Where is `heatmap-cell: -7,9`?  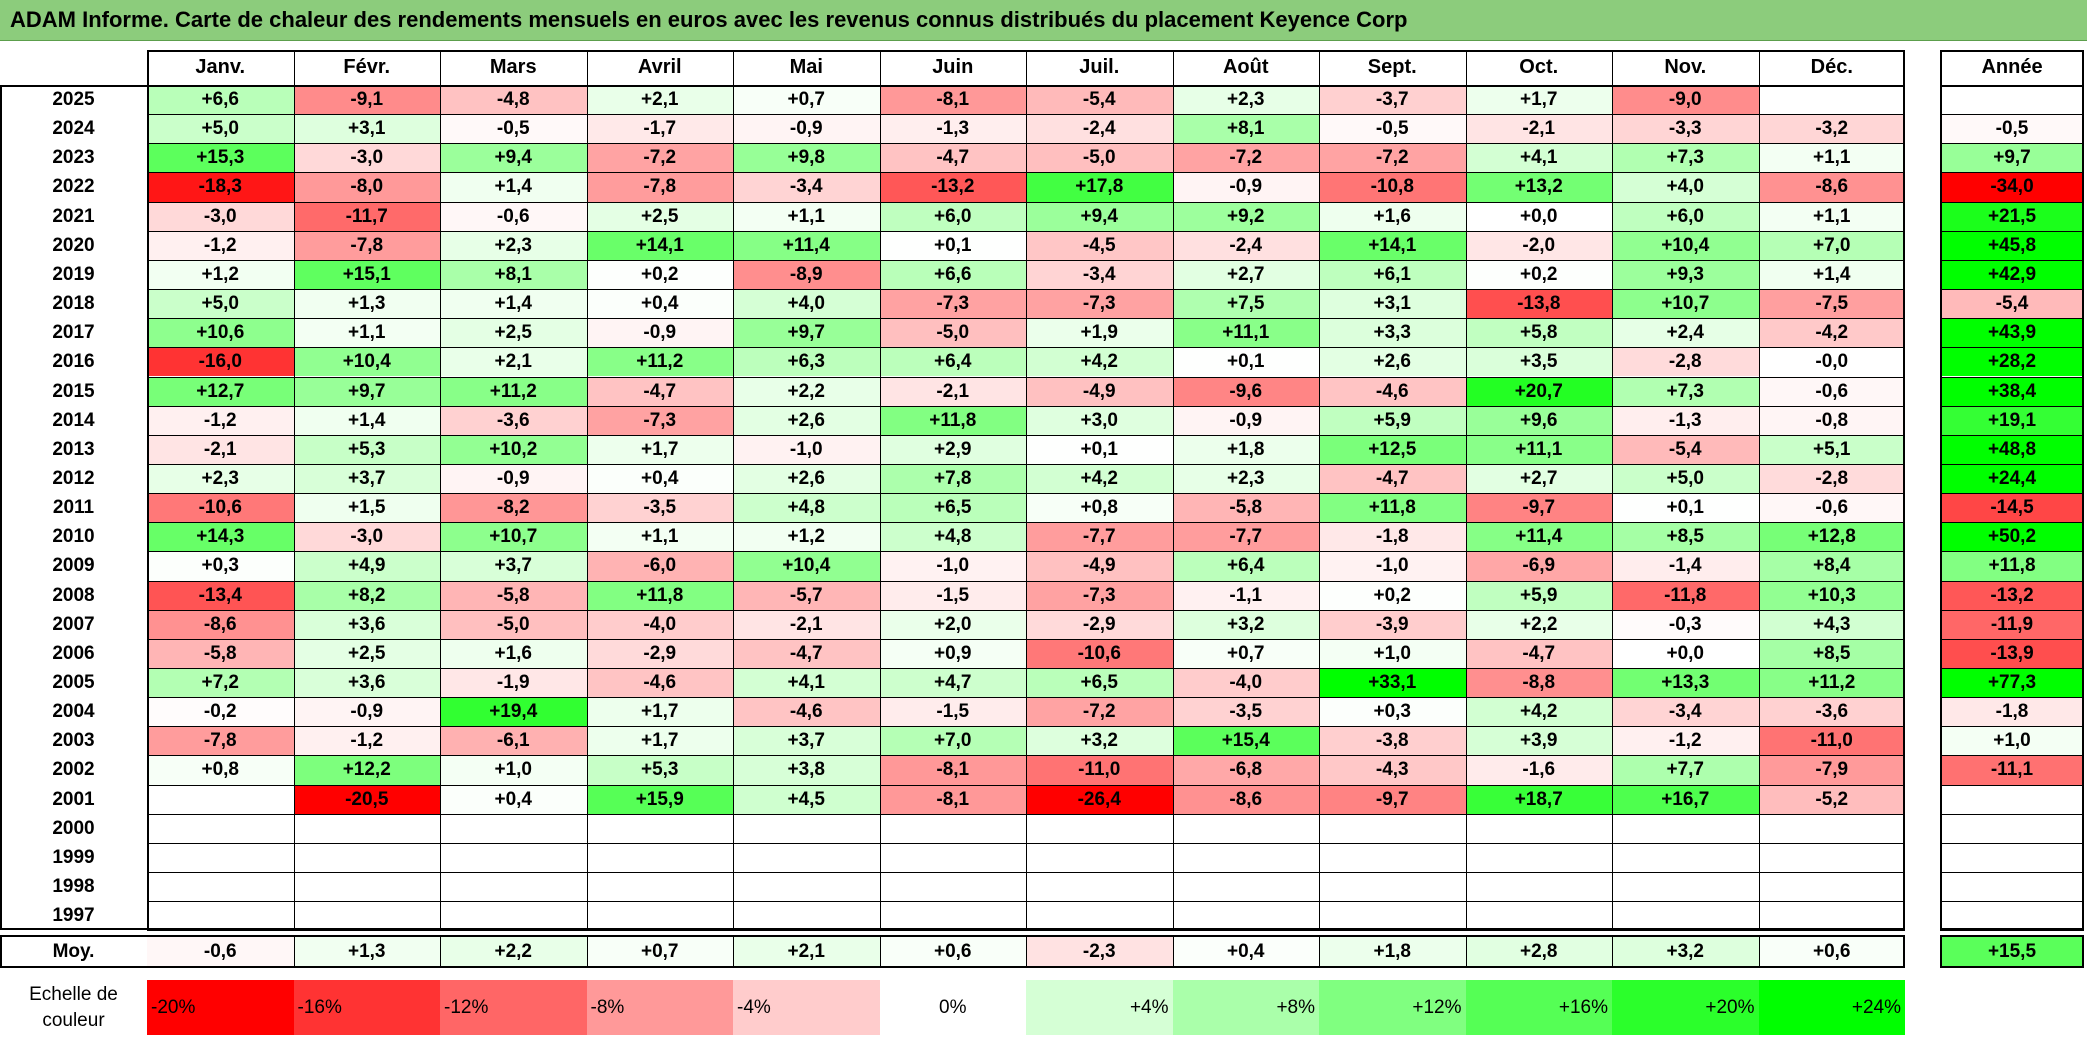 heatmap-cell: -7,9 is located at coordinates (1831, 770).